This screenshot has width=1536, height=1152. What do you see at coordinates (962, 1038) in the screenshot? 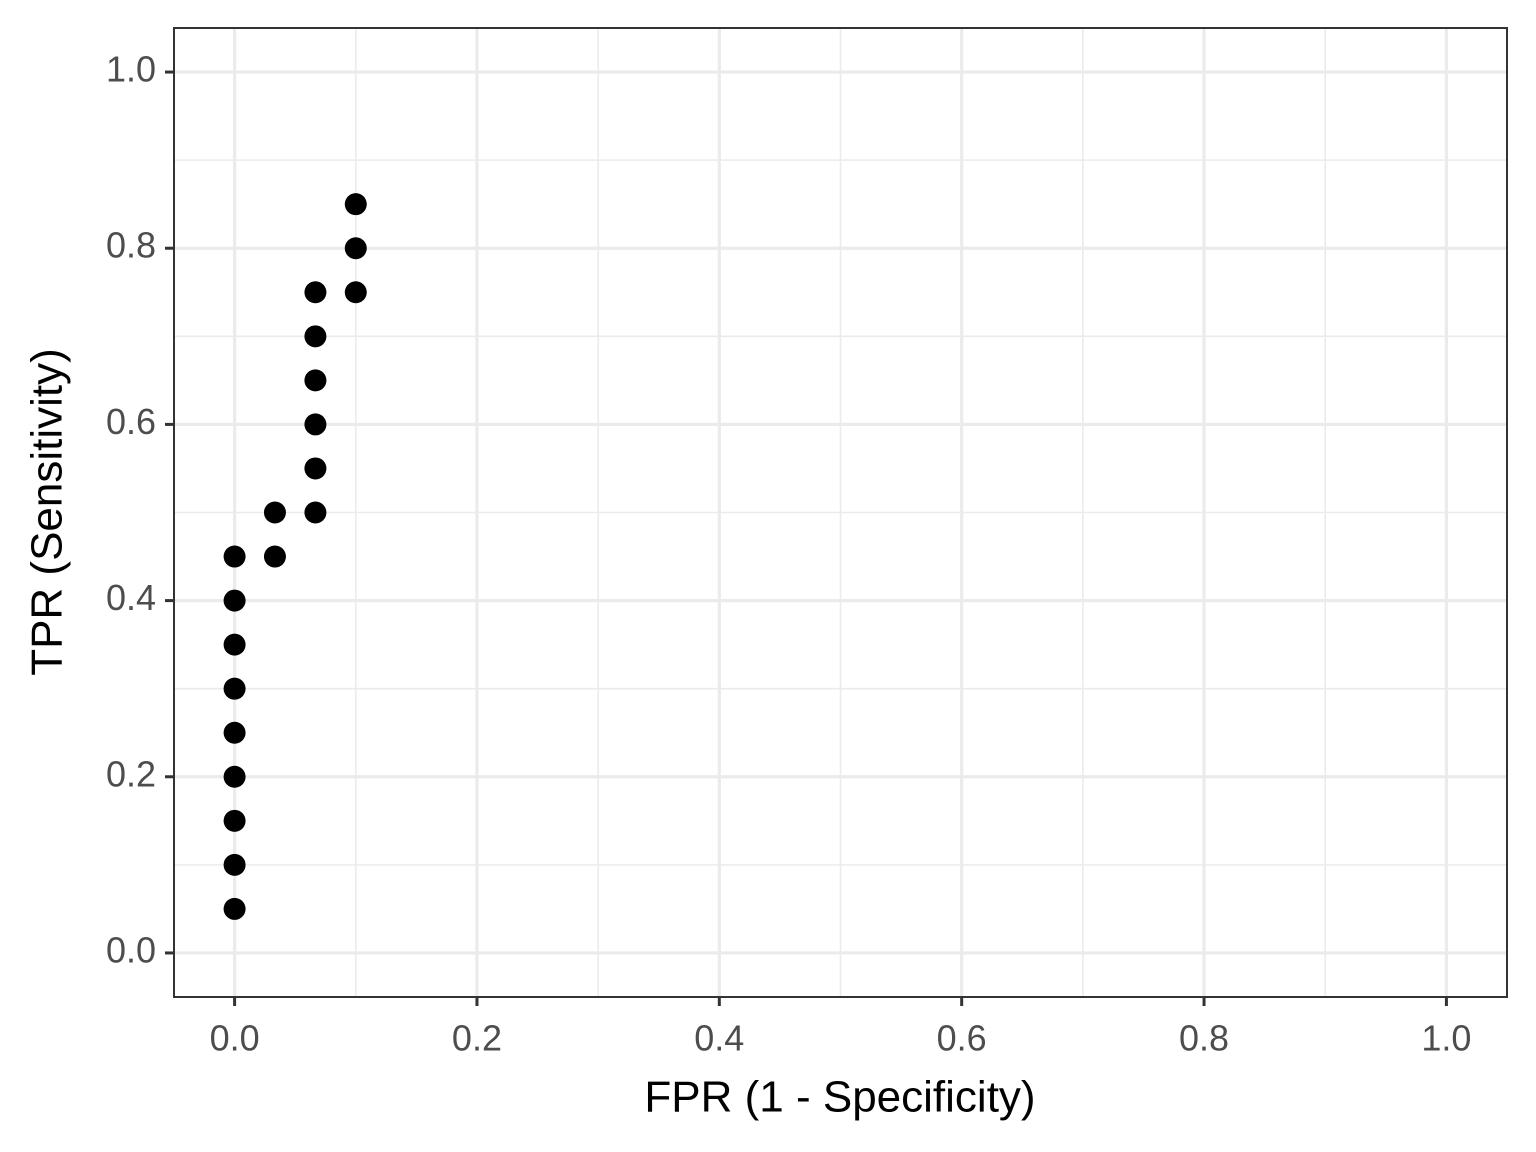
I see `x-tick-label: 0.6` at bounding box center [962, 1038].